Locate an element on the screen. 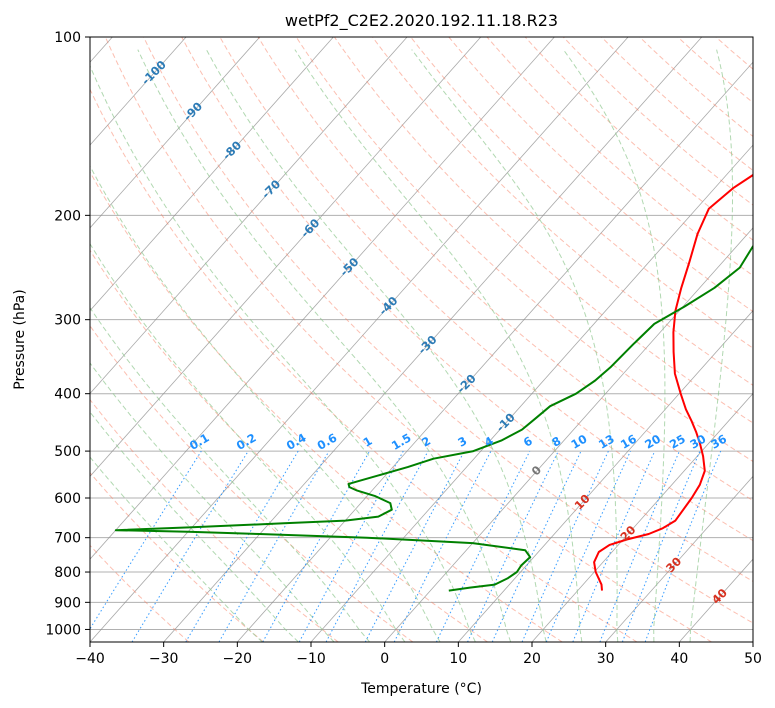  mixing-ratio-label: 16 is located at coordinates (628, 442).